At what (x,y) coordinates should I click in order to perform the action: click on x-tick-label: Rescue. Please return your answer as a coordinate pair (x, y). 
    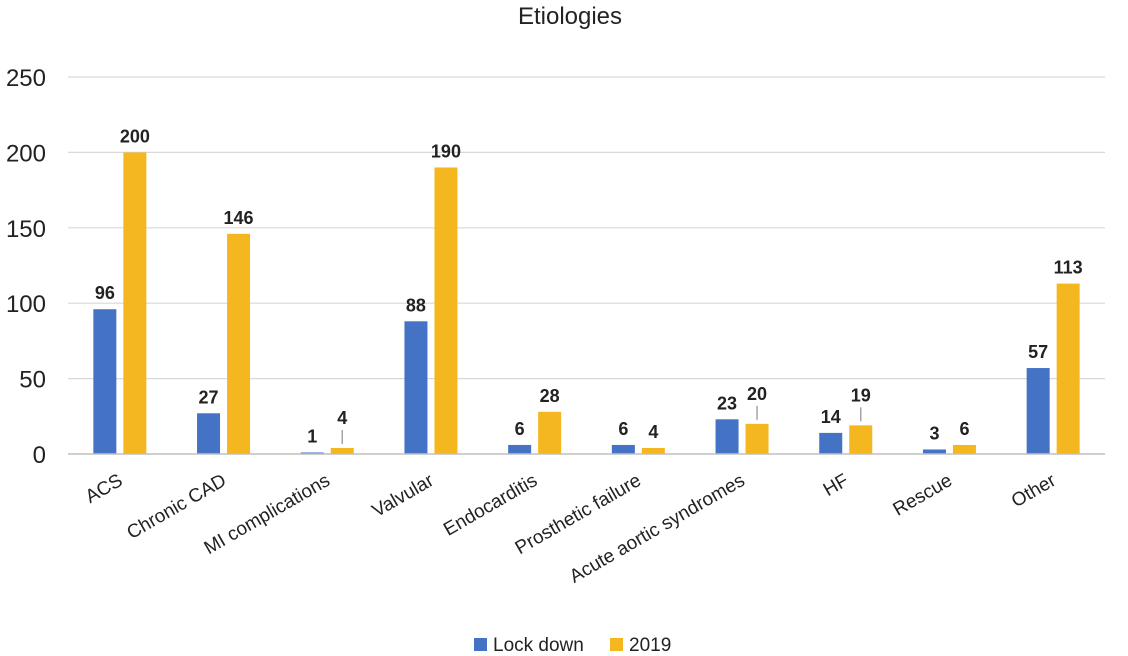
    Looking at the image, I should click on (923, 495).